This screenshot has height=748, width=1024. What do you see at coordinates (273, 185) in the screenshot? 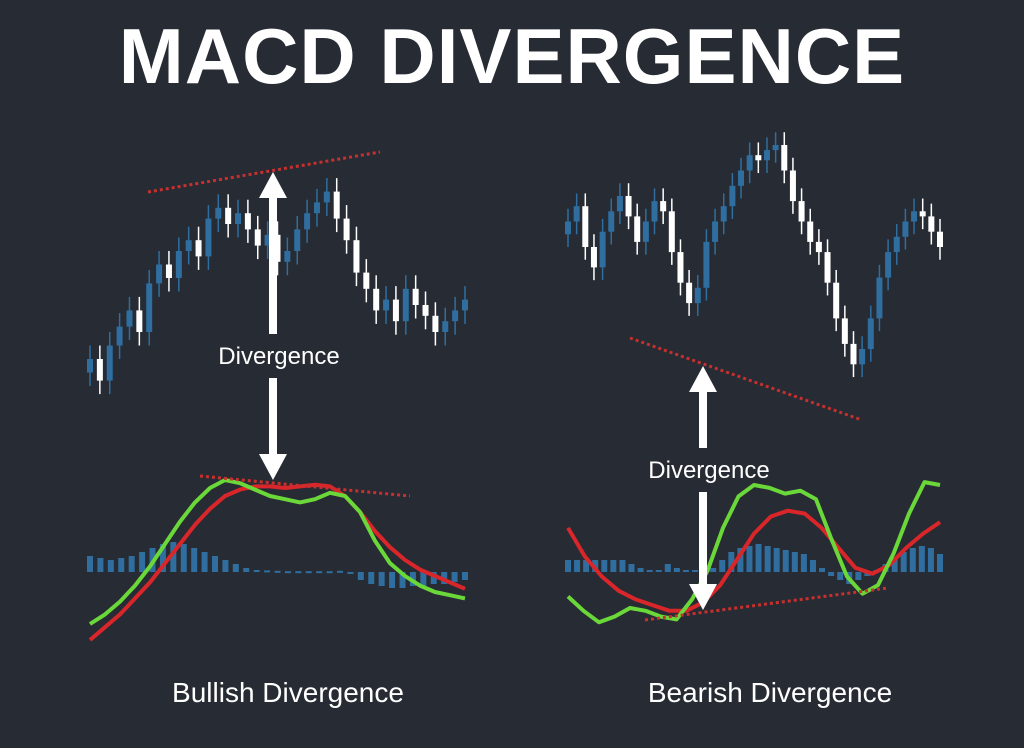
I see `arrow-head-up` at bounding box center [273, 185].